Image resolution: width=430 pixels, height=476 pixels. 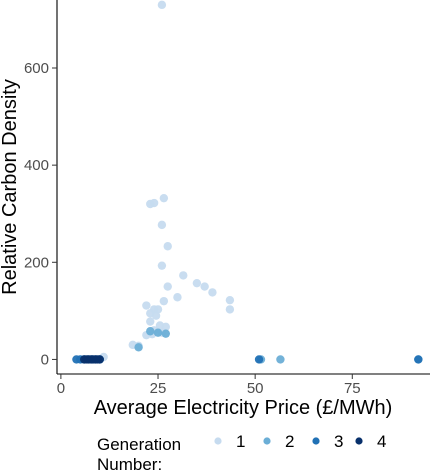 I want to click on y-tick-label: 400, so click(x=36, y=165).